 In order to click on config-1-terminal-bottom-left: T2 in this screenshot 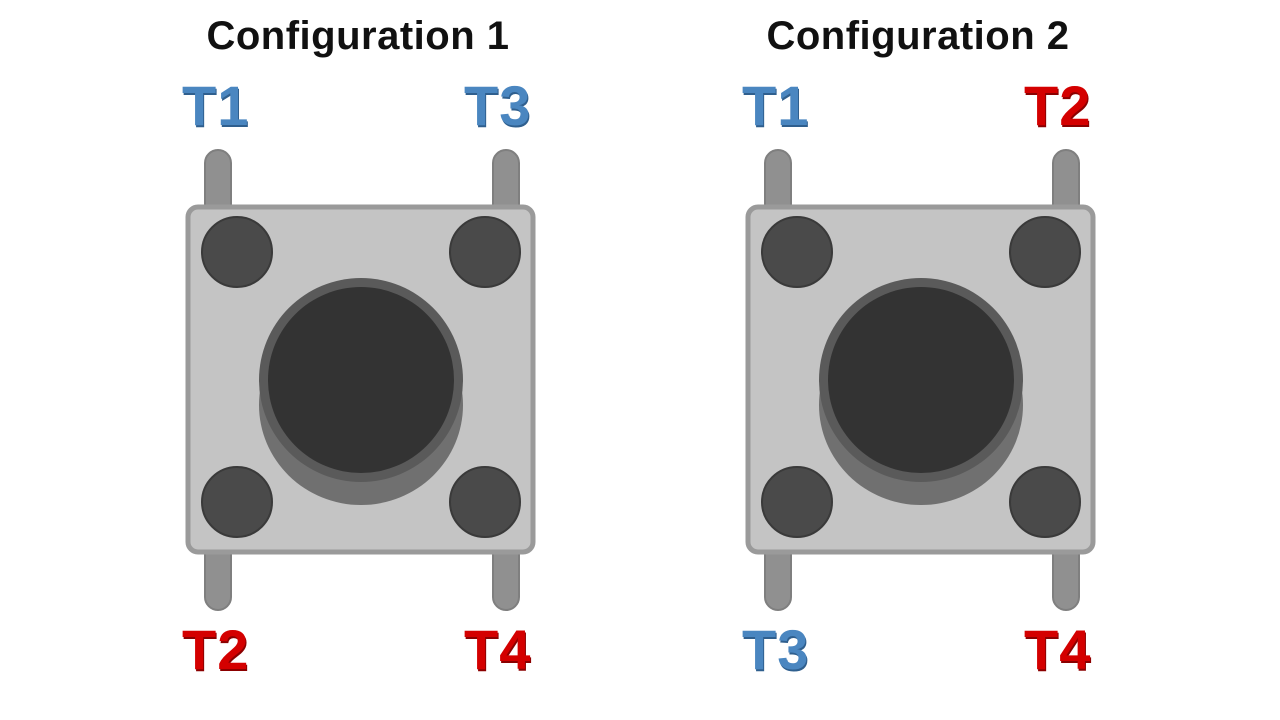, I will do `click(216, 649)`.